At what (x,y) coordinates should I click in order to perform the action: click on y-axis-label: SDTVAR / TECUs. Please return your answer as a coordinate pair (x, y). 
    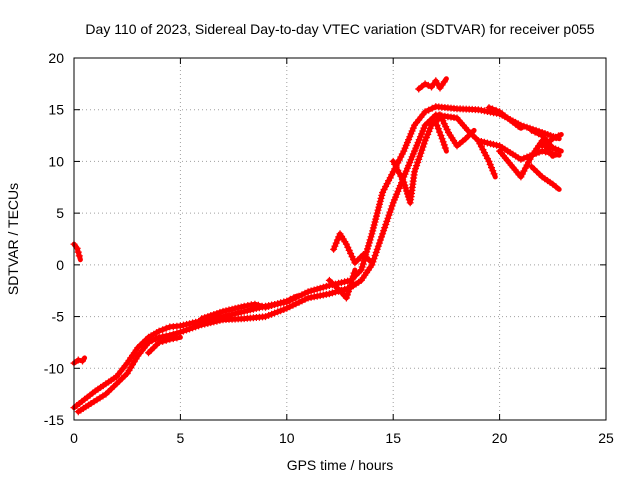
    Looking at the image, I should click on (13, 239).